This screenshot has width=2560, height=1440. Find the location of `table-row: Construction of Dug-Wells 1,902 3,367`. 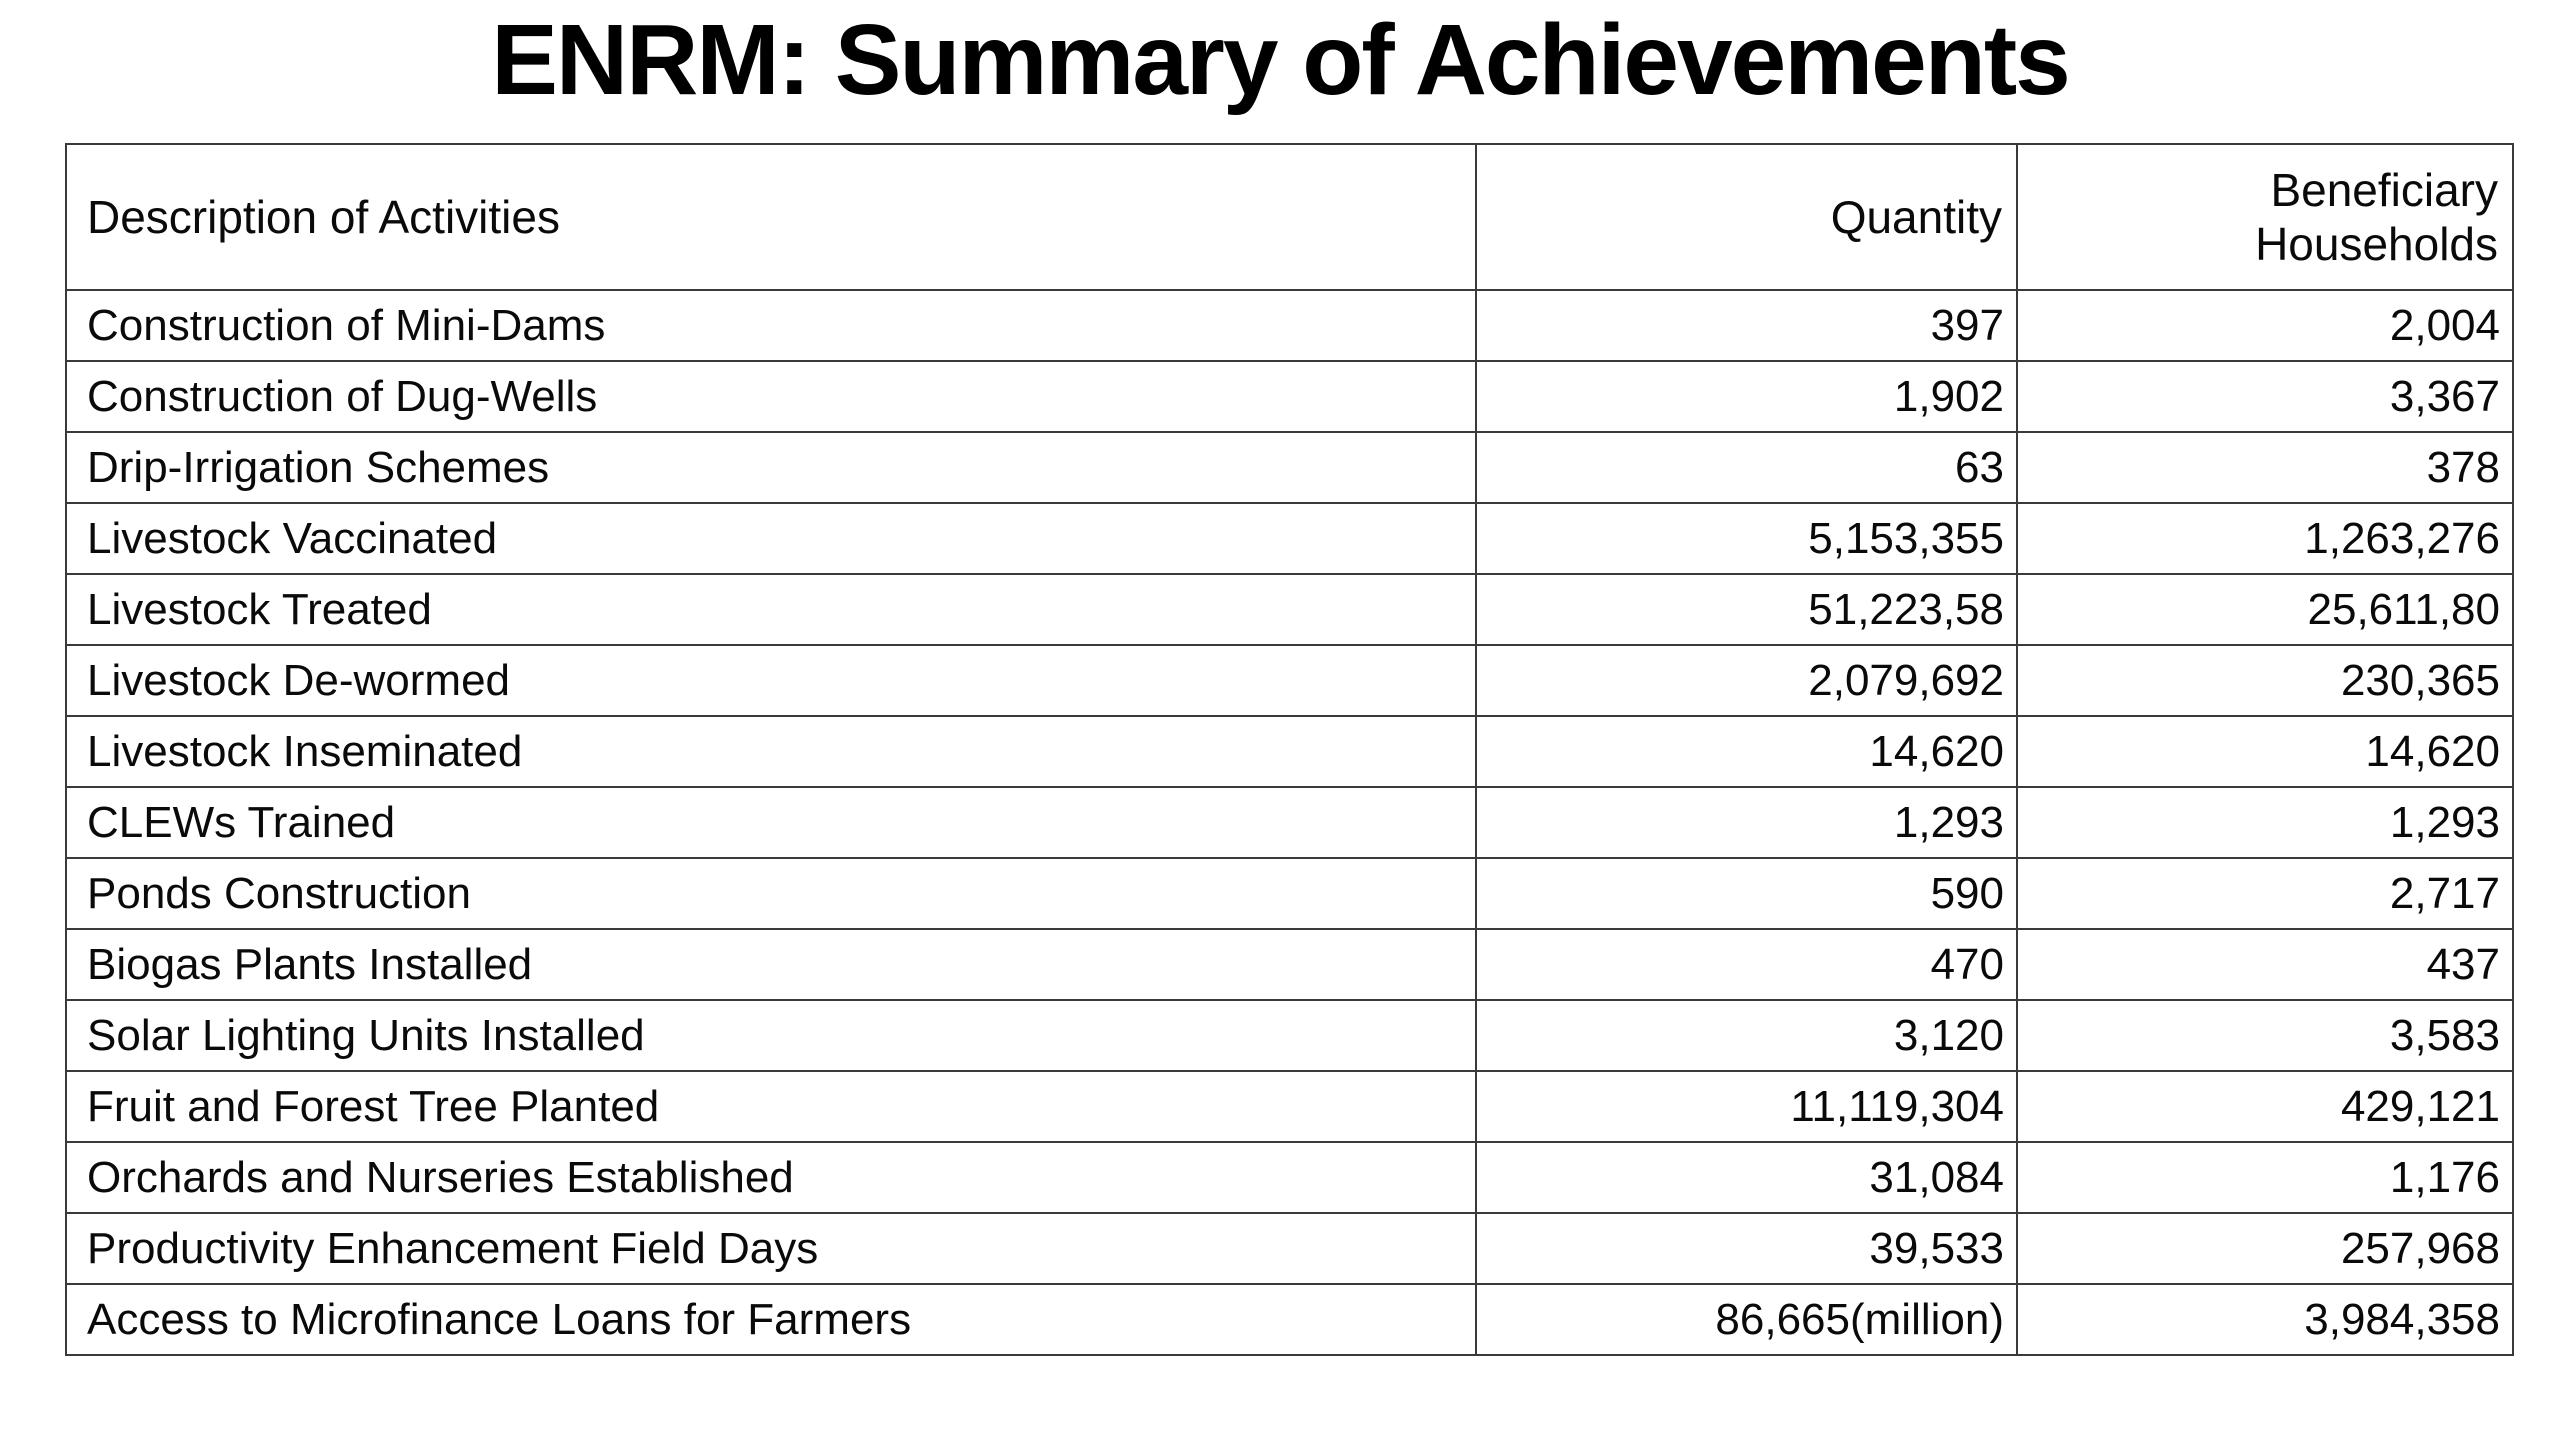

table-row: Construction of Dug-Wells 1,902 3,367 is located at coordinates (1289, 396).